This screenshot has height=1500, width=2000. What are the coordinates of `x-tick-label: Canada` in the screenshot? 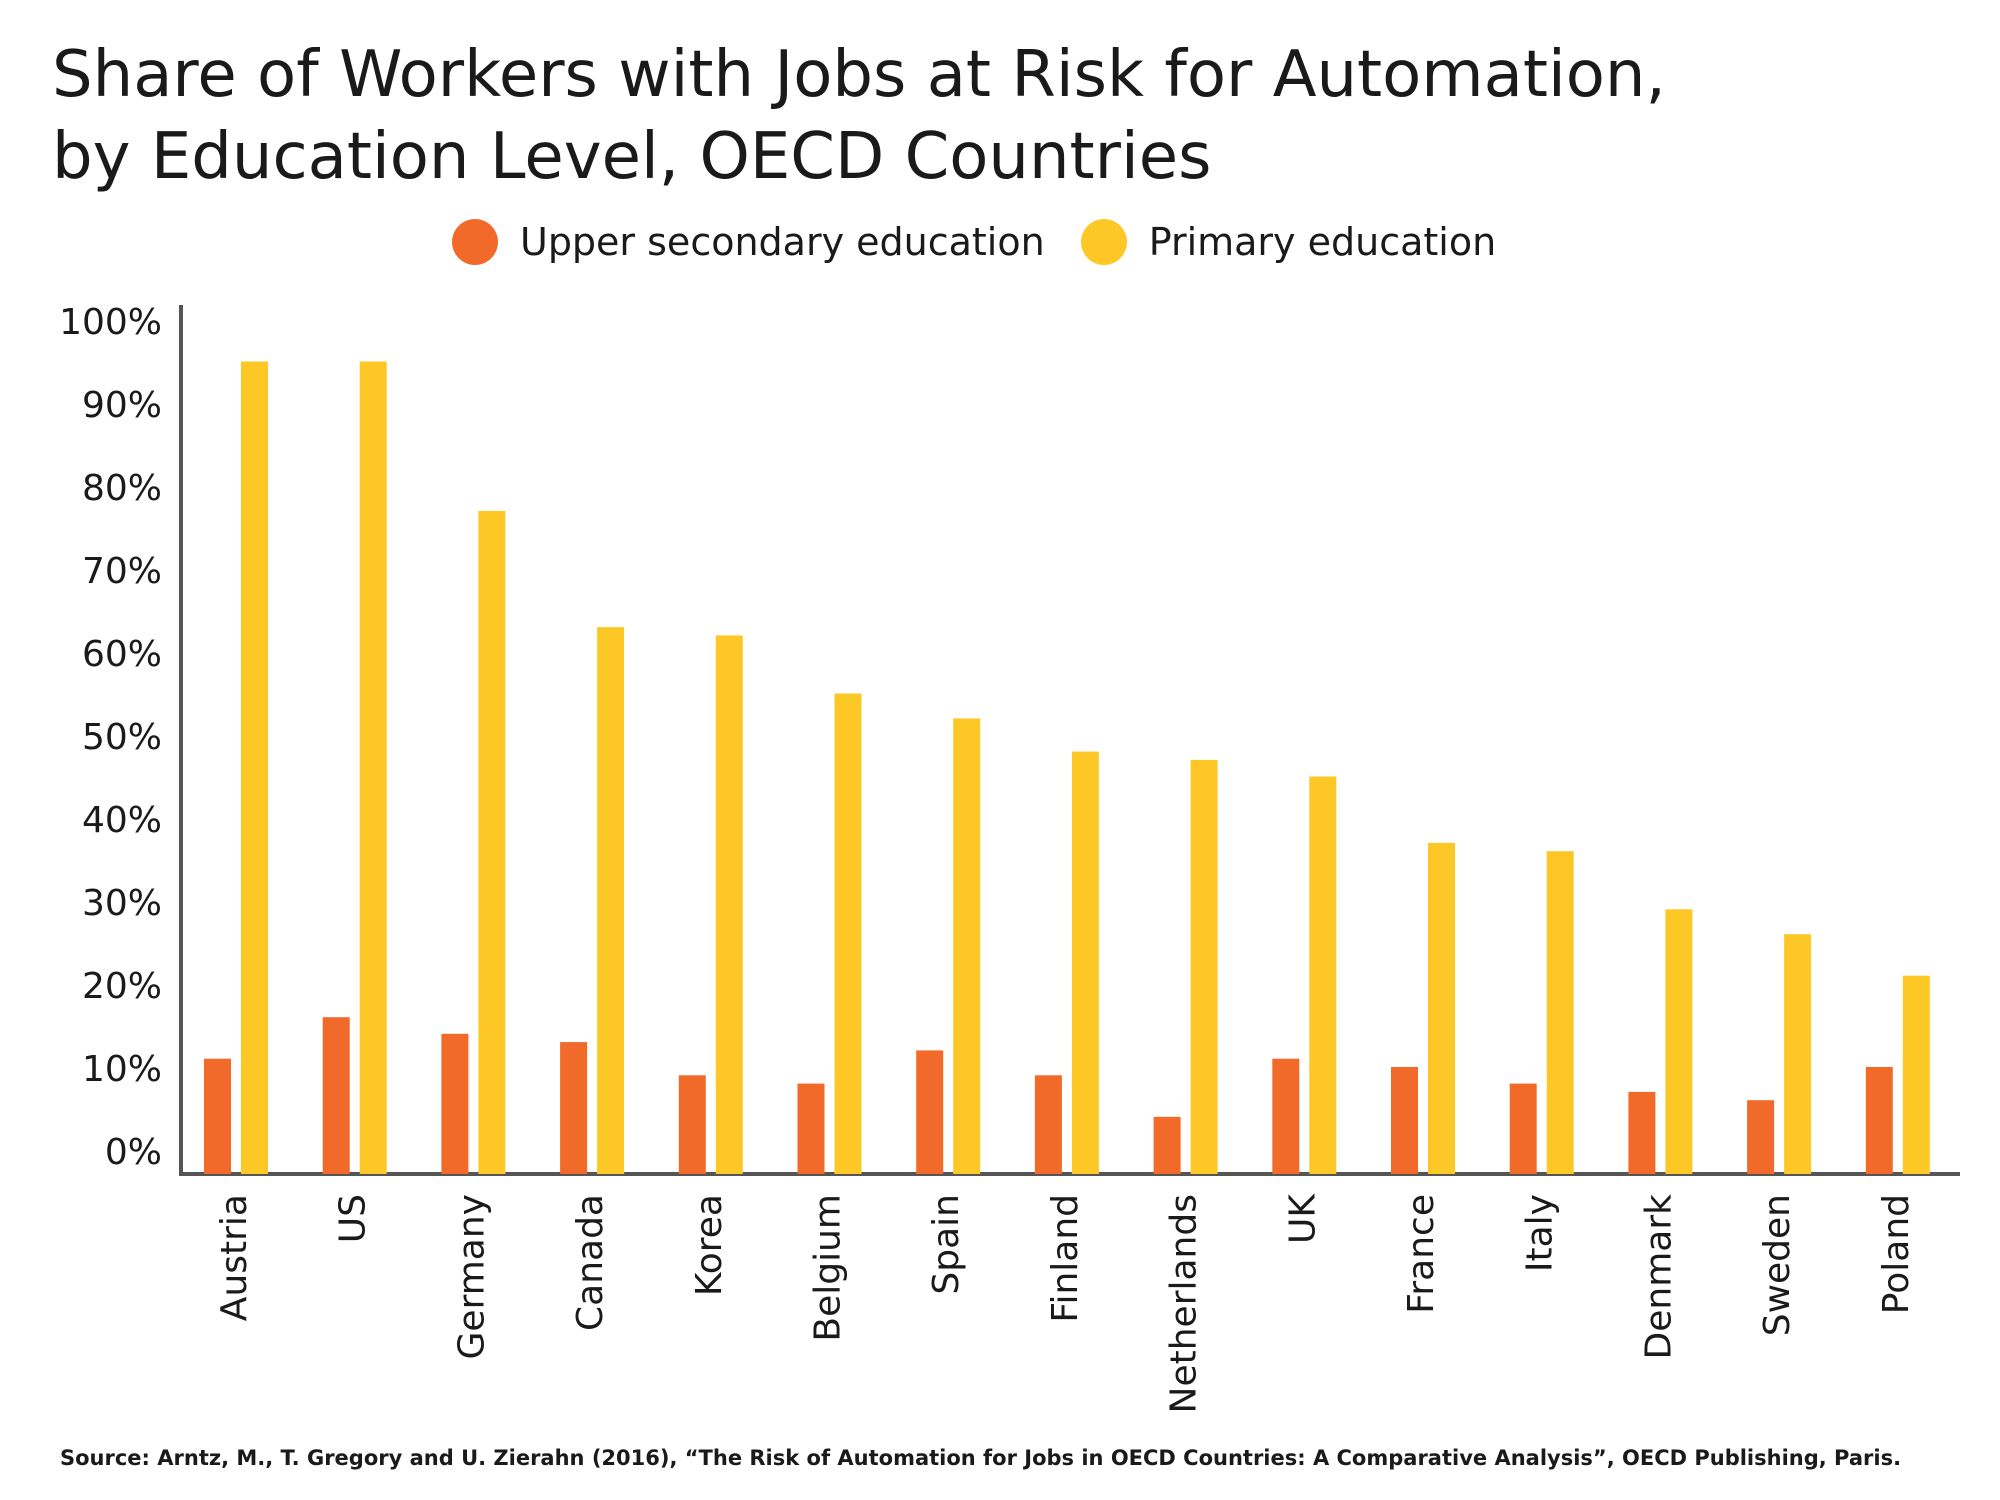 It's located at (590, 1262).